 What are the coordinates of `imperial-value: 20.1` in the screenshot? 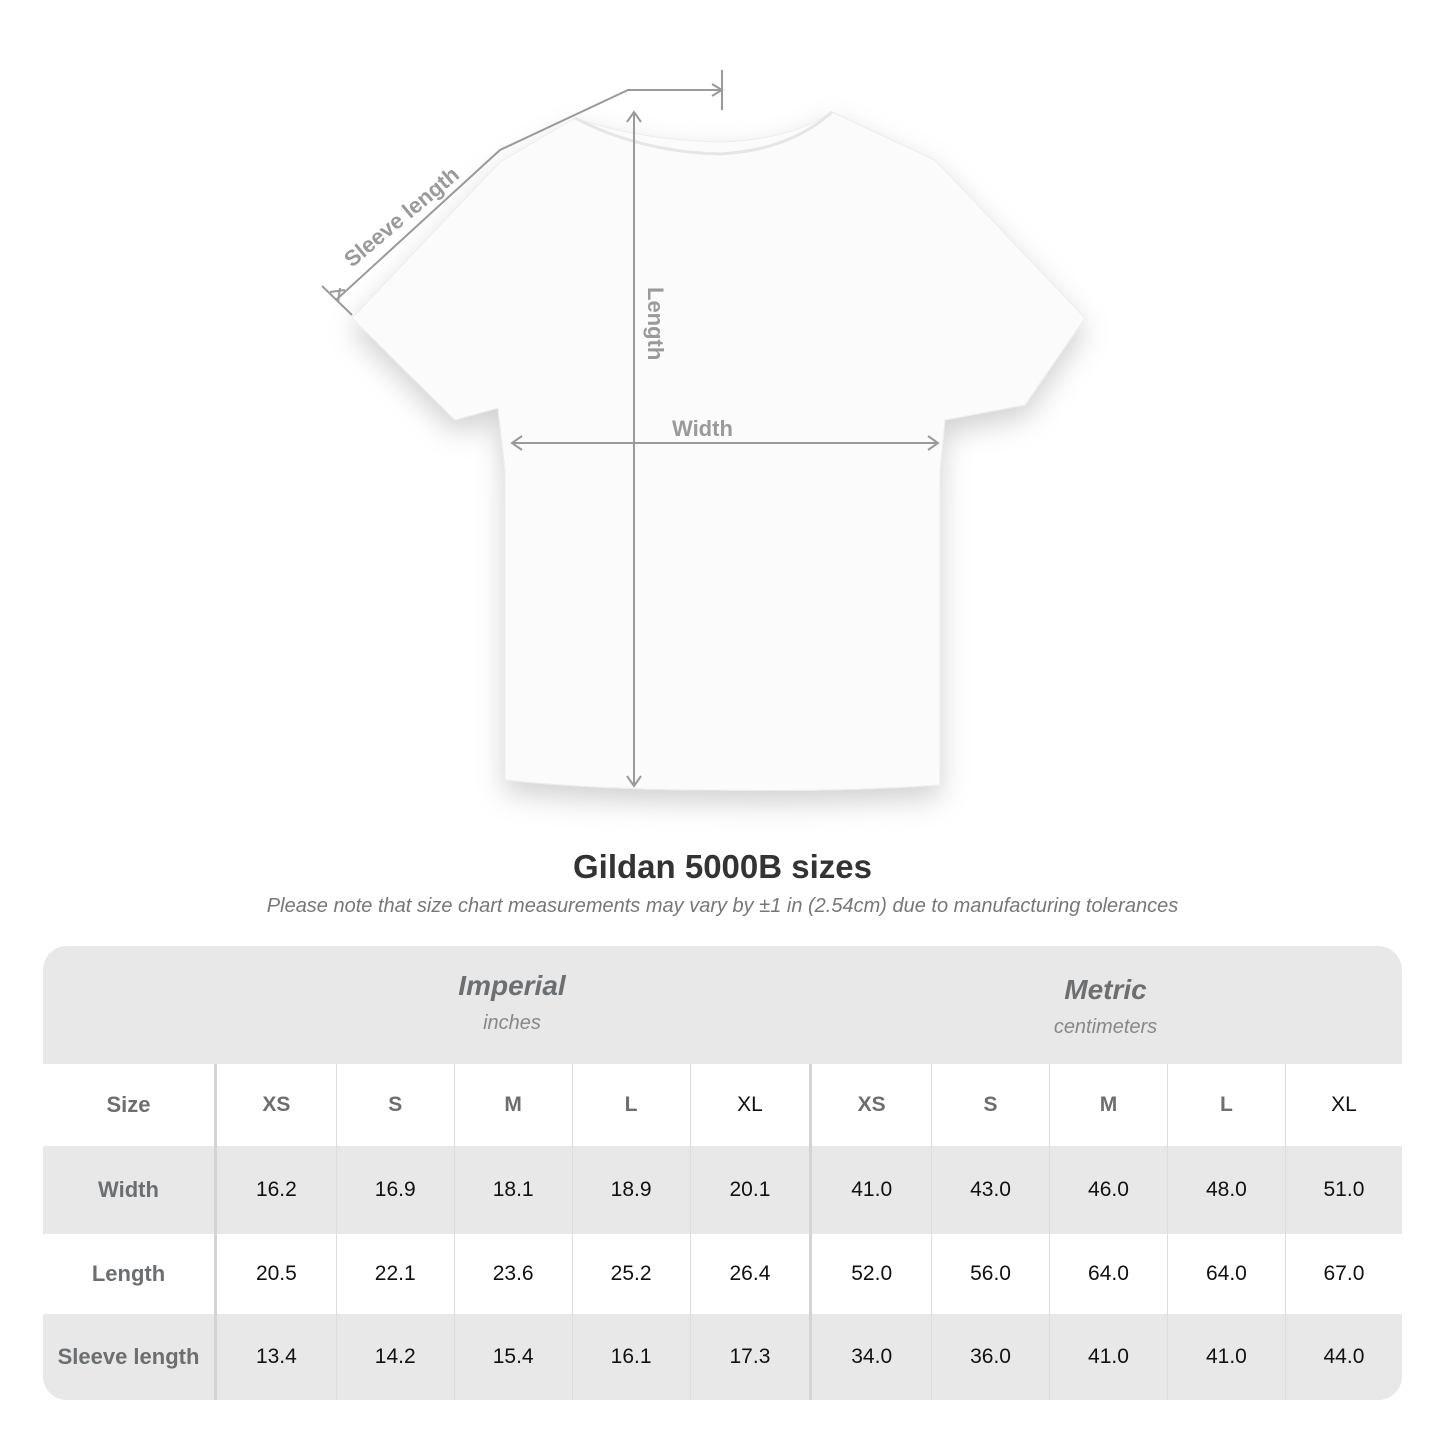 It's located at (750, 1190).